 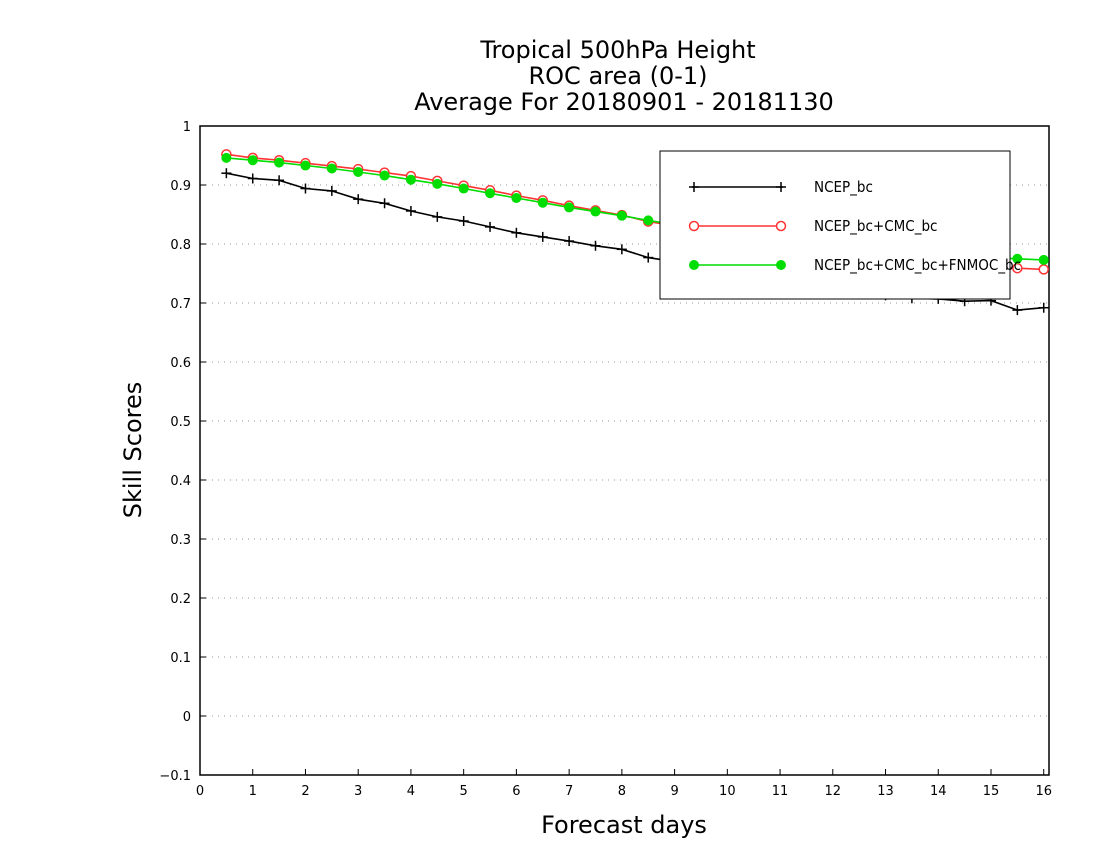 I want to click on legend-item: NCEP_bc, so click(x=781, y=187).